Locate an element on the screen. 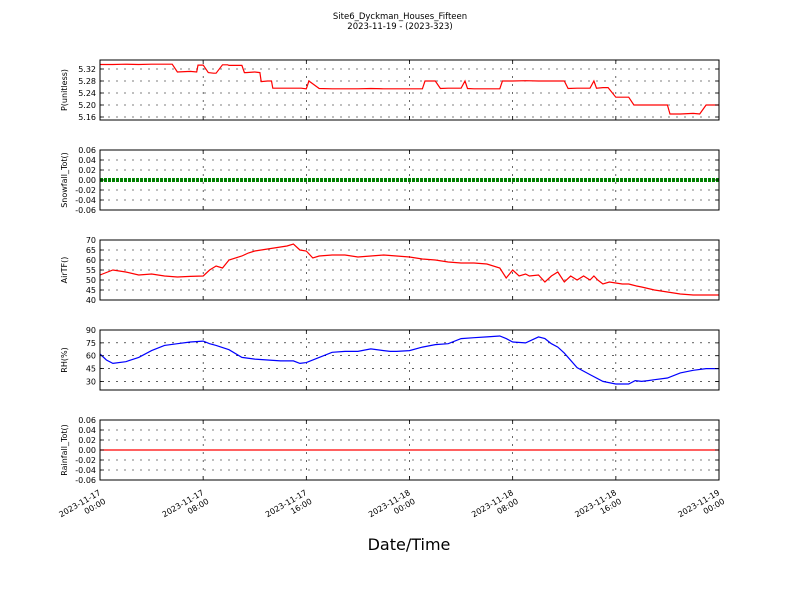  x-axis-label: Date/Time is located at coordinates (409, 544).